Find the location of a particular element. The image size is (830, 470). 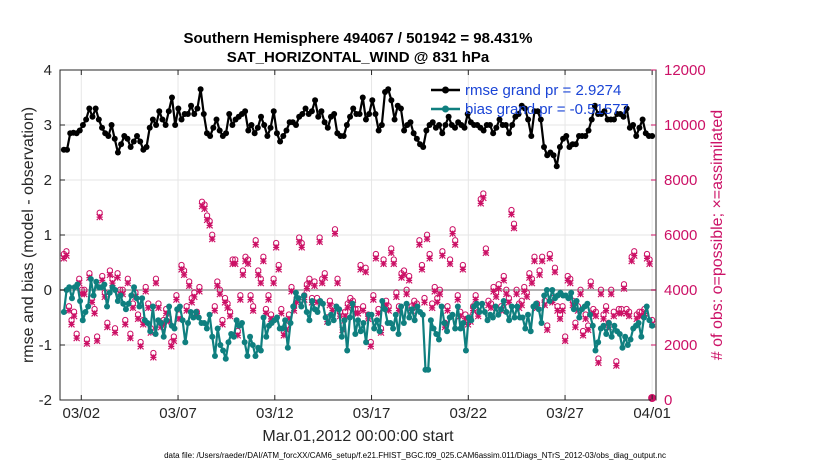

y-left-tick-label: 0 is located at coordinates (48, 290).